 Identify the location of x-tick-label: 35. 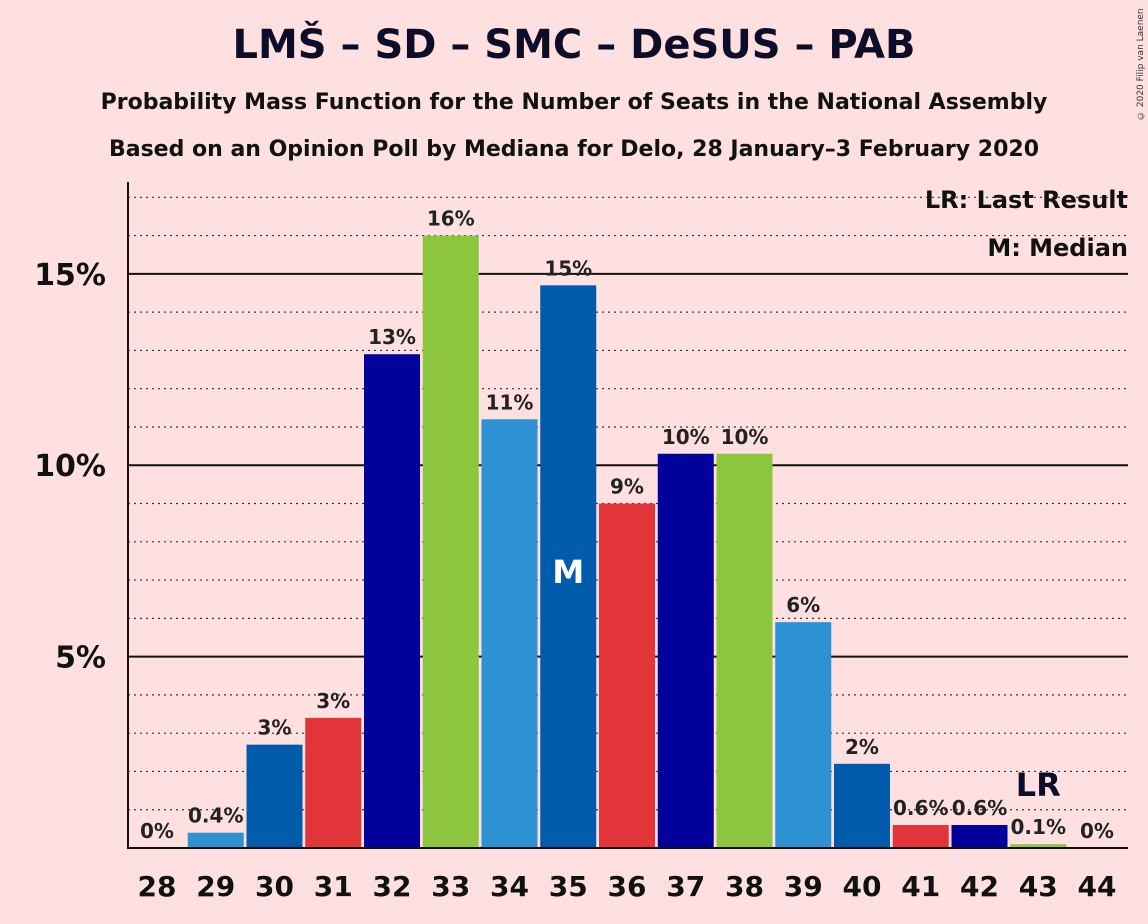
(568, 886).